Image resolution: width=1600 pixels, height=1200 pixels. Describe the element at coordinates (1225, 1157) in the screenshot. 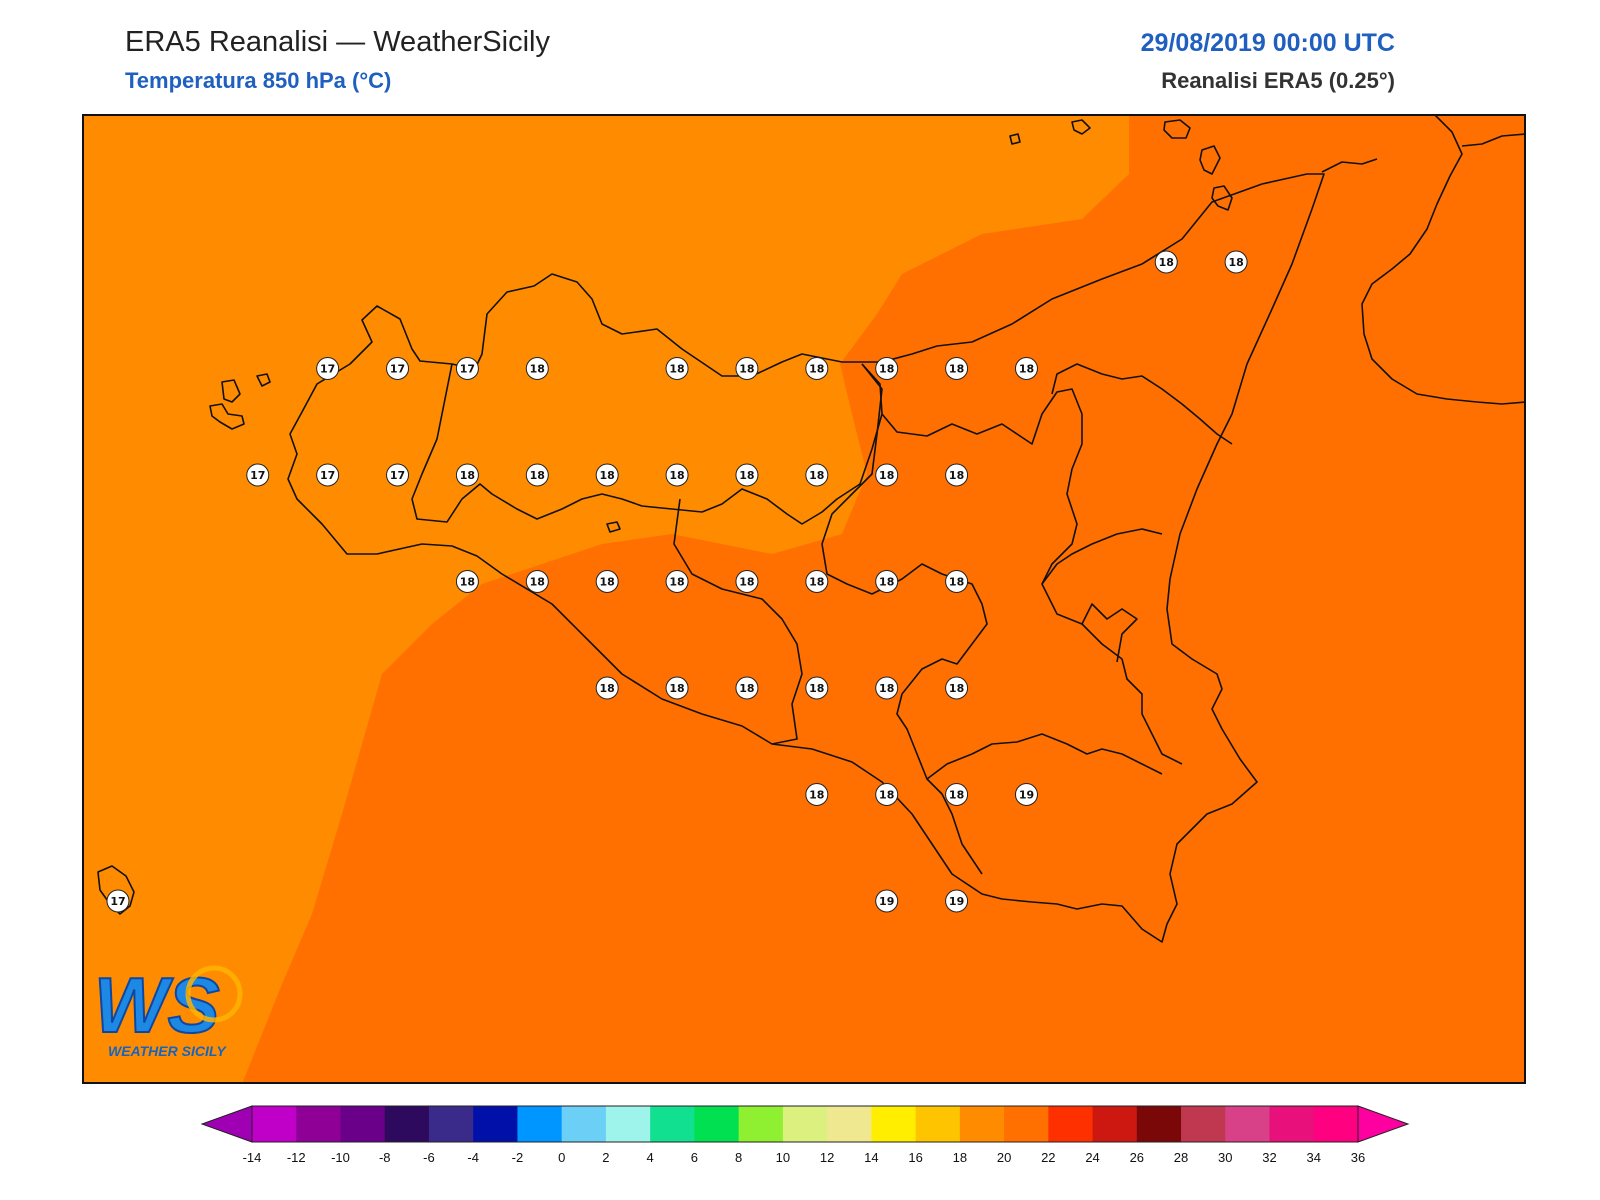

I see `colorbar-tick-label: 30` at that location.